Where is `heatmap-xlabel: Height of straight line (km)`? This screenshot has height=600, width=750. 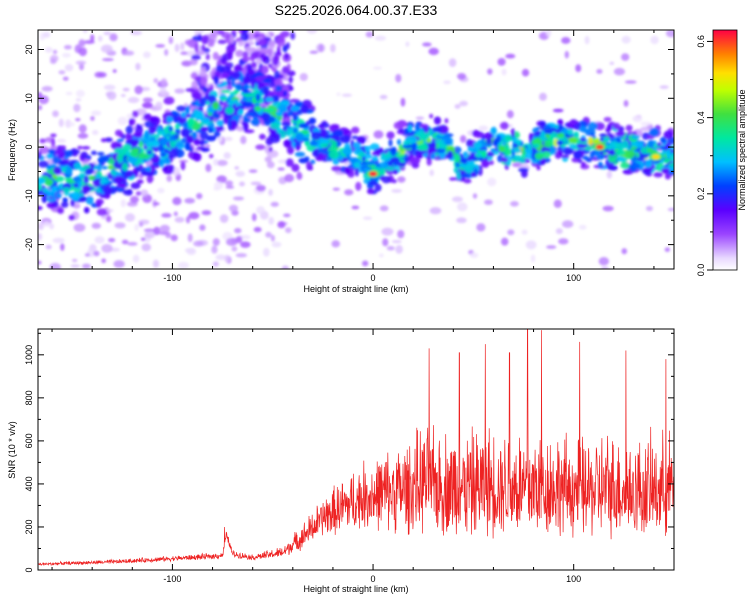 heatmap-xlabel: Height of straight line (km) is located at coordinates (355, 289).